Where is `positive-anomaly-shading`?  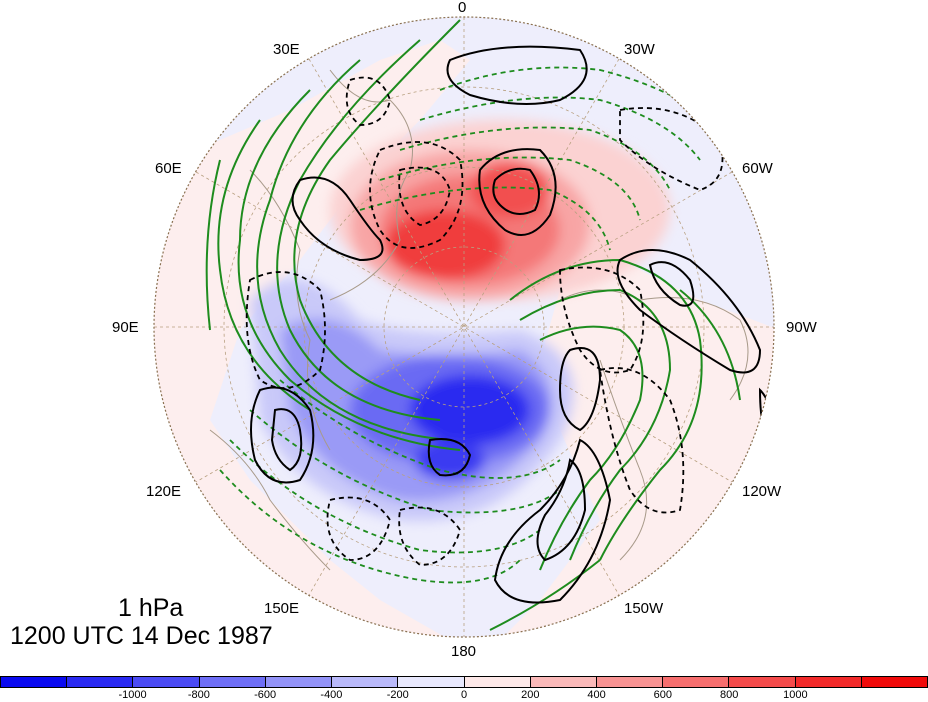 positive-anomaly-shading is located at coordinates (500, 210).